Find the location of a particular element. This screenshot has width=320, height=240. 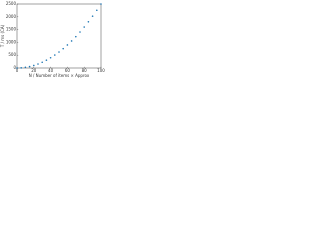

x-tick-label: 0 is located at coordinates (17, 70).